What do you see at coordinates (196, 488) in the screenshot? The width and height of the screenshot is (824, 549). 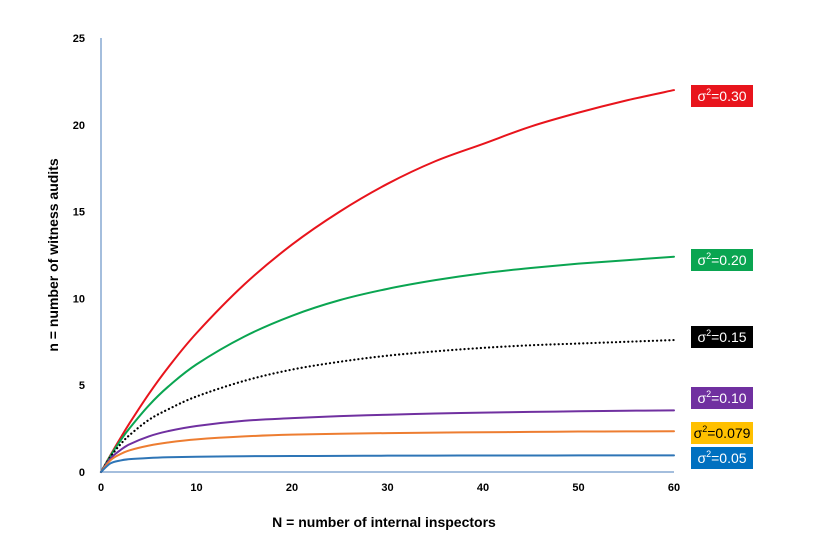 I see `x-tick-label: 10` at bounding box center [196, 488].